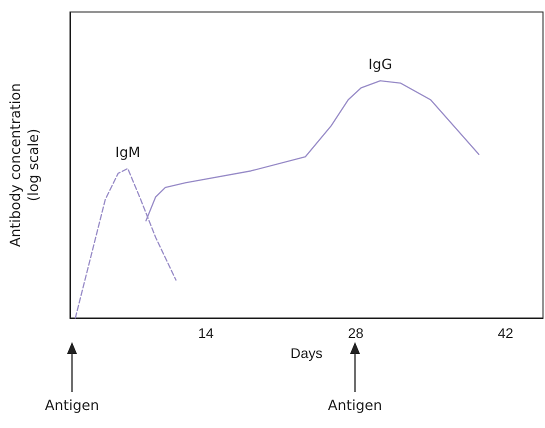 The image size is (545, 428). Describe the element at coordinates (206, 333) in the screenshot. I see `x-tick-label: 14` at that location.